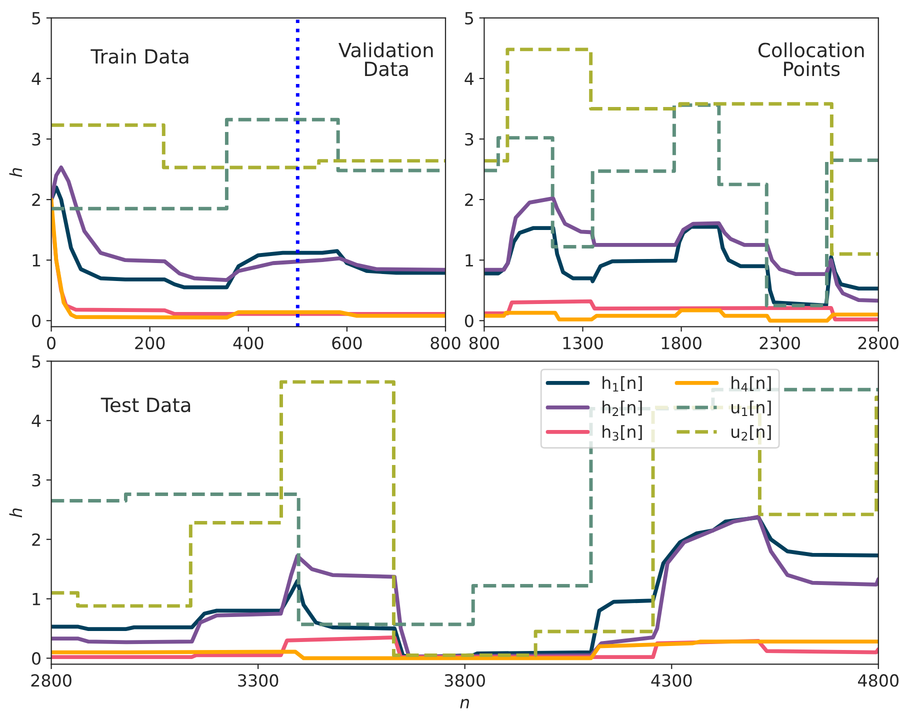 This screenshot has height=718, width=900. Describe the element at coordinates (751, 384) in the screenshot. I see `legend-label: h$_{4}$[n]` at that location.